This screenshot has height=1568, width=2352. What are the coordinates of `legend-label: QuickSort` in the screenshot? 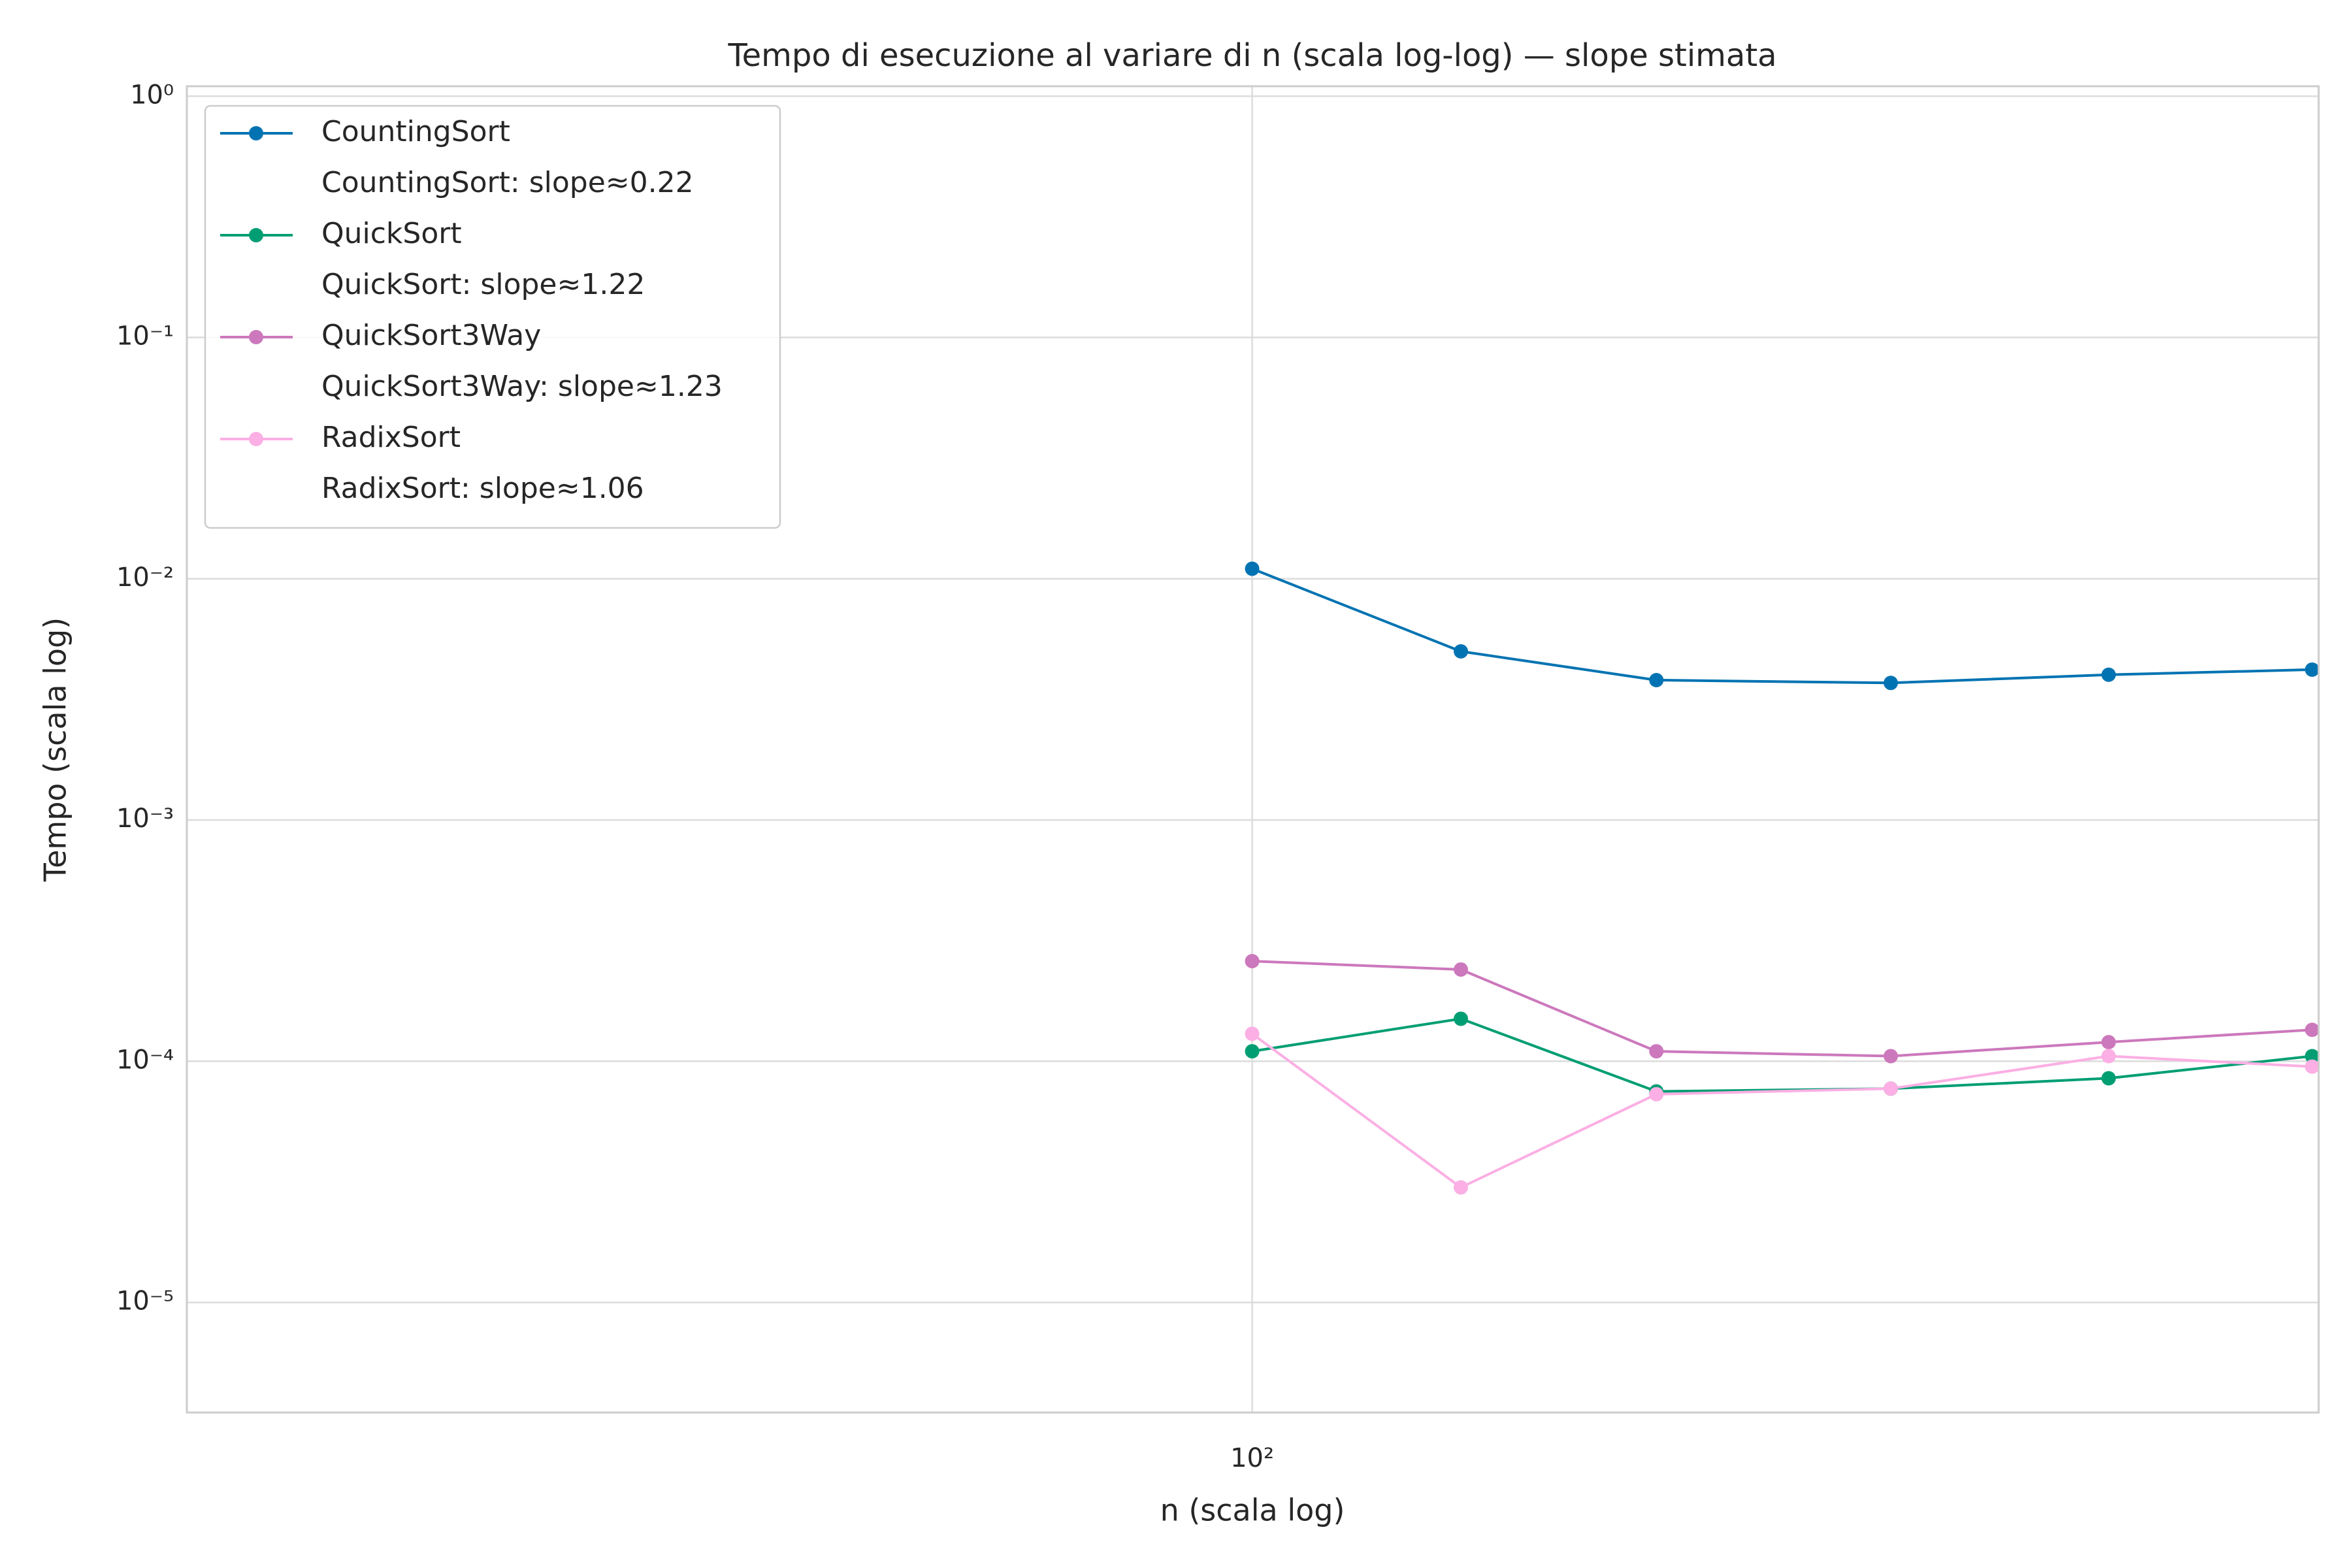 It's located at (391, 233).